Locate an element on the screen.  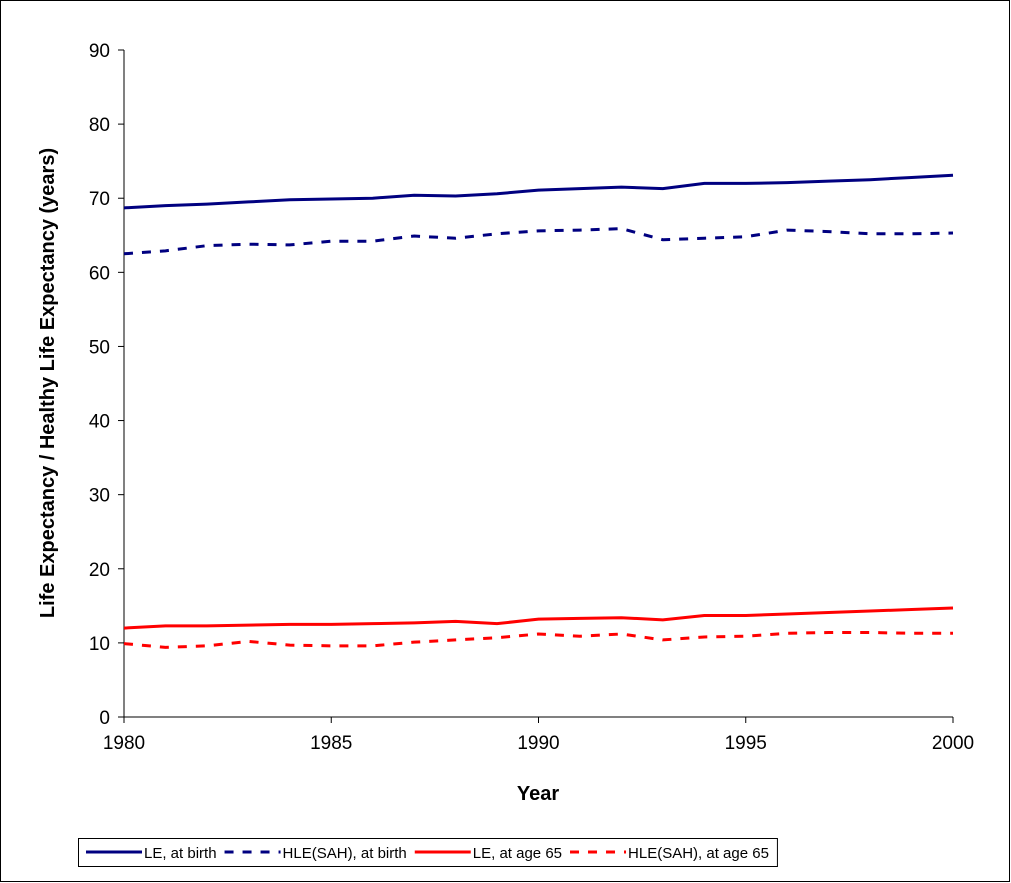
legend-label: LE, at age 65 is located at coordinates (517, 853).